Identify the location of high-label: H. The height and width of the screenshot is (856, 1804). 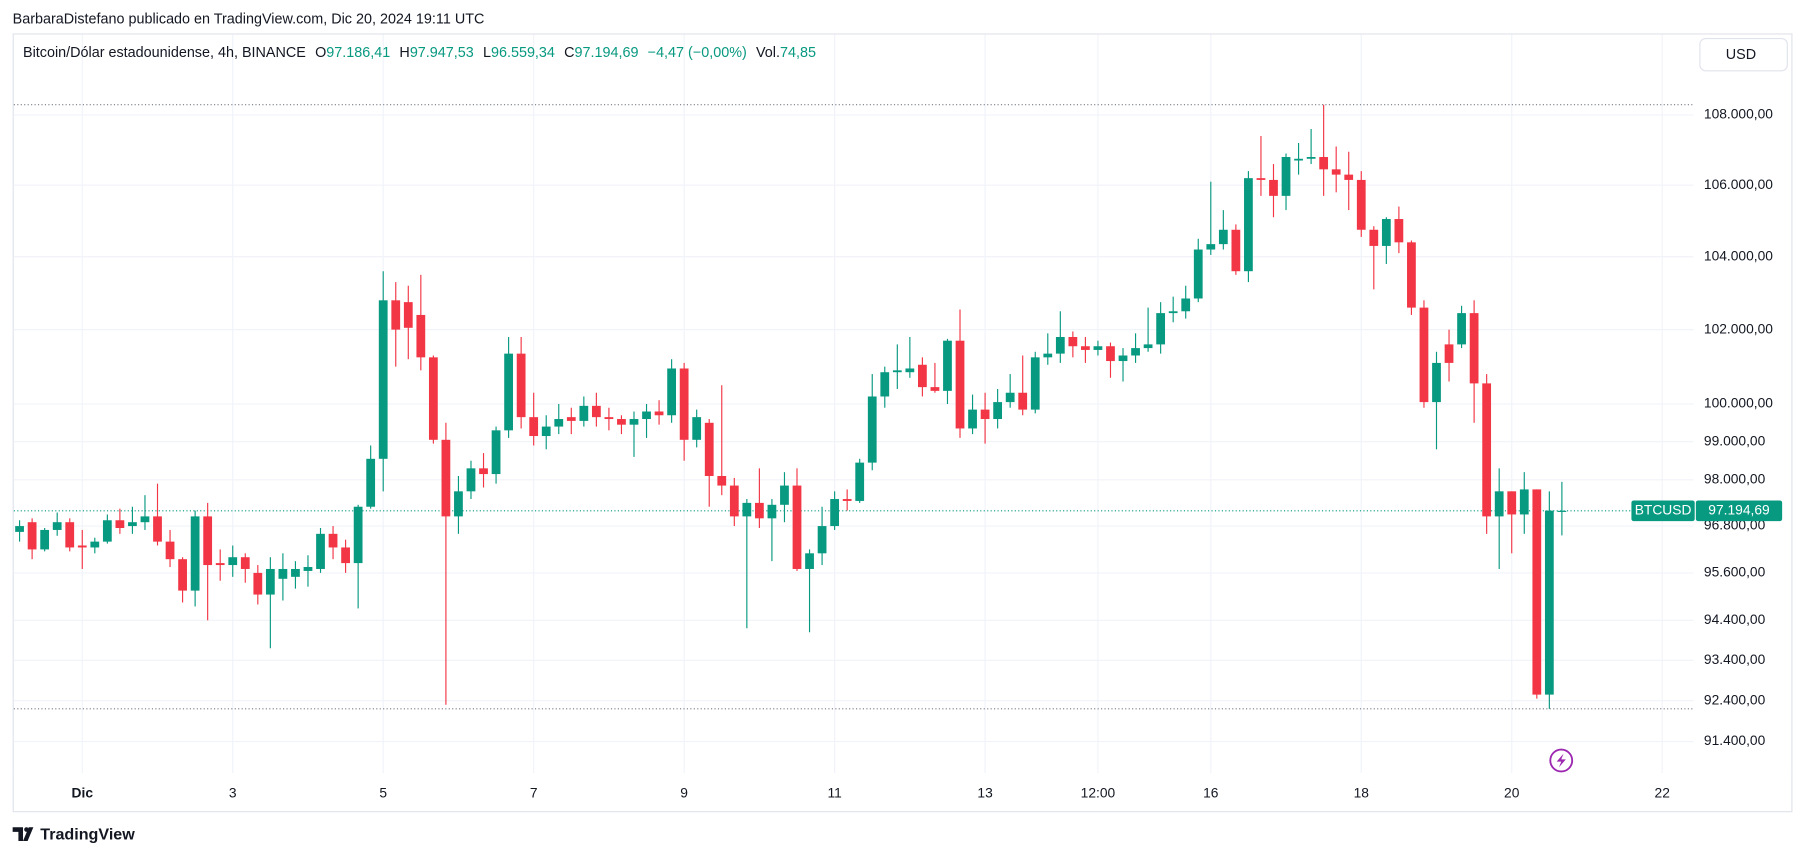
(404, 53).